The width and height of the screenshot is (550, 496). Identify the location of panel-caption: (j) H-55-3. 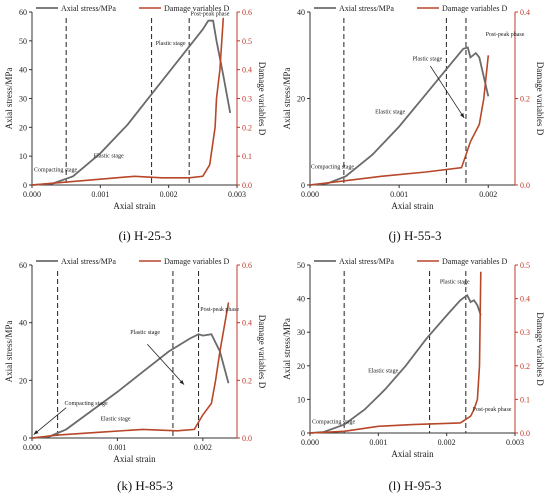
(414, 235).